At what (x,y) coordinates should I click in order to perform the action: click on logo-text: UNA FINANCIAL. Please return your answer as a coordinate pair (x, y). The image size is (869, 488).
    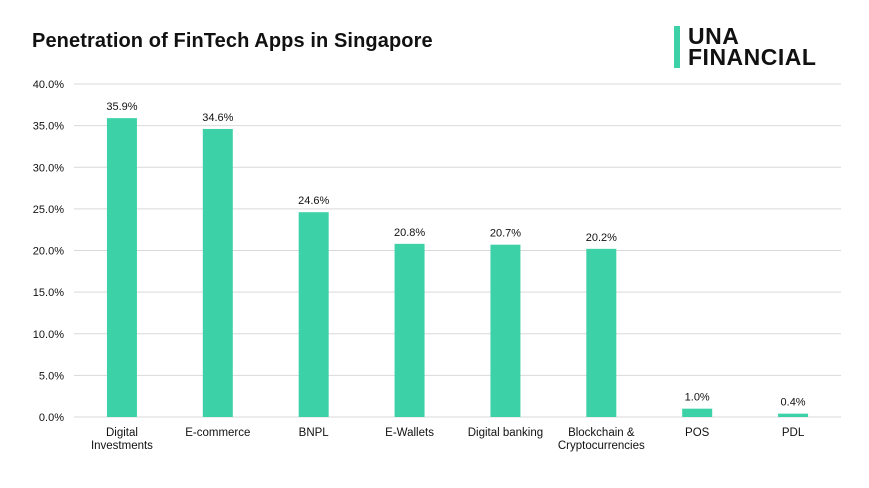
    Looking at the image, I should click on (752, 46).